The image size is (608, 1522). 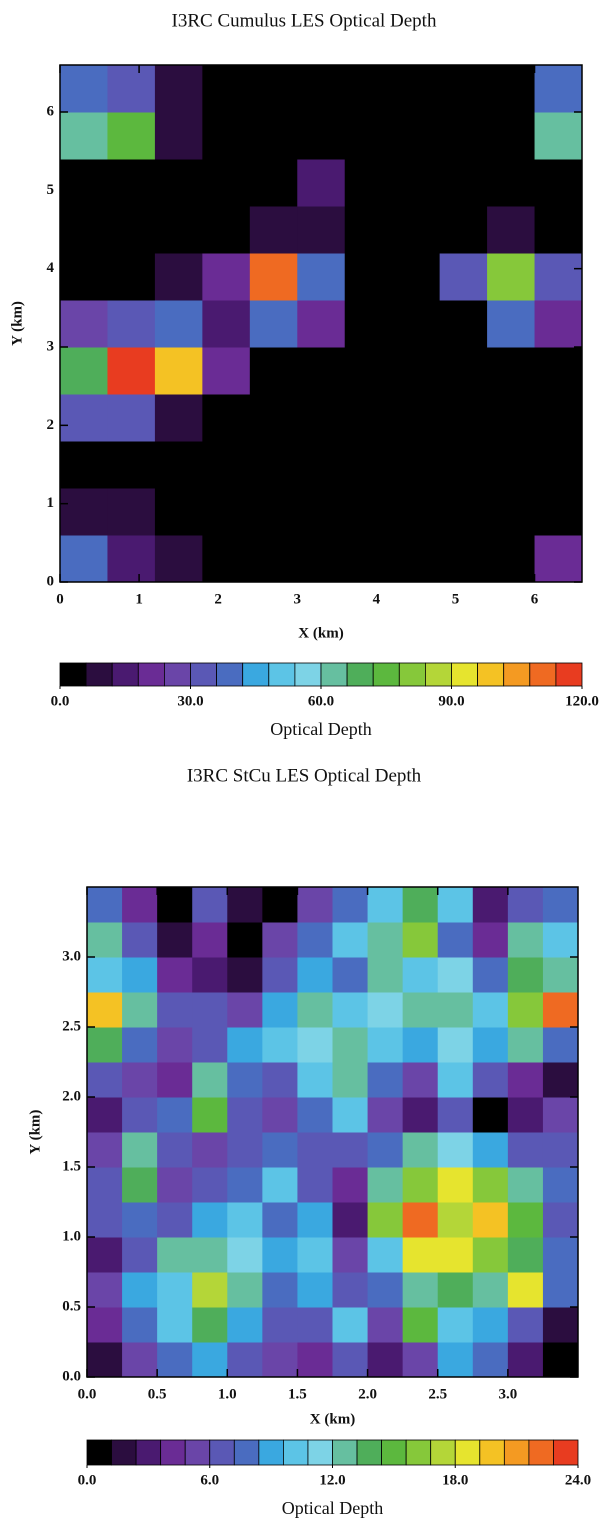 I want to click on colorbar-tick-label: 90.0, so click(x=451, y=701).